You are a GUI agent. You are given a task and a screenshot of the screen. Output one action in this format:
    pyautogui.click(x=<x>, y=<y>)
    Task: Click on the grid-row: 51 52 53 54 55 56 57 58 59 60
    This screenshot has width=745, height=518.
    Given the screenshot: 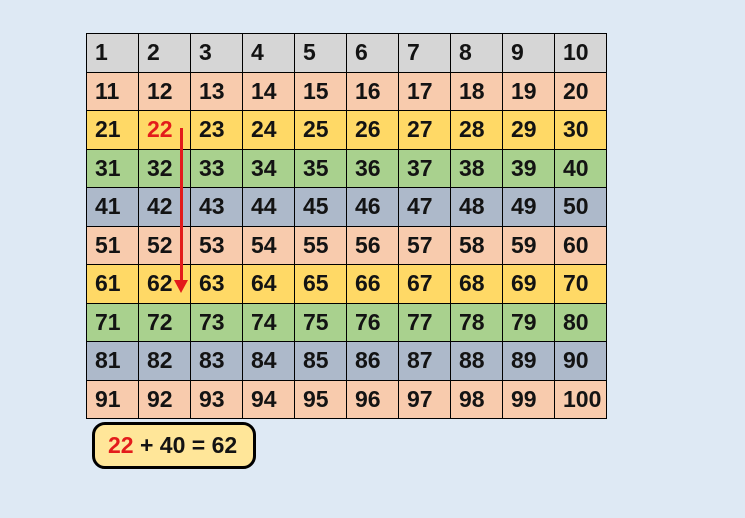 What is the action you would take?
    pyautogui.click(x=346, y=245)
    